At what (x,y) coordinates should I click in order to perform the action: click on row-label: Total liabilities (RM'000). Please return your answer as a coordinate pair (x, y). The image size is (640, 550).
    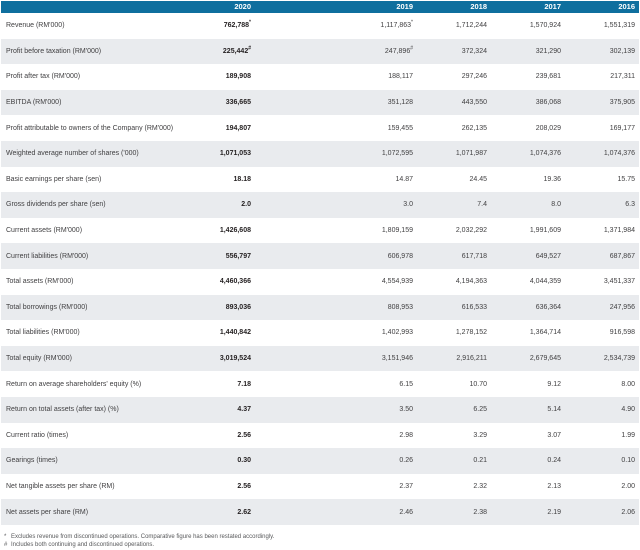
    Looking at the image, I should click on (43, 333).